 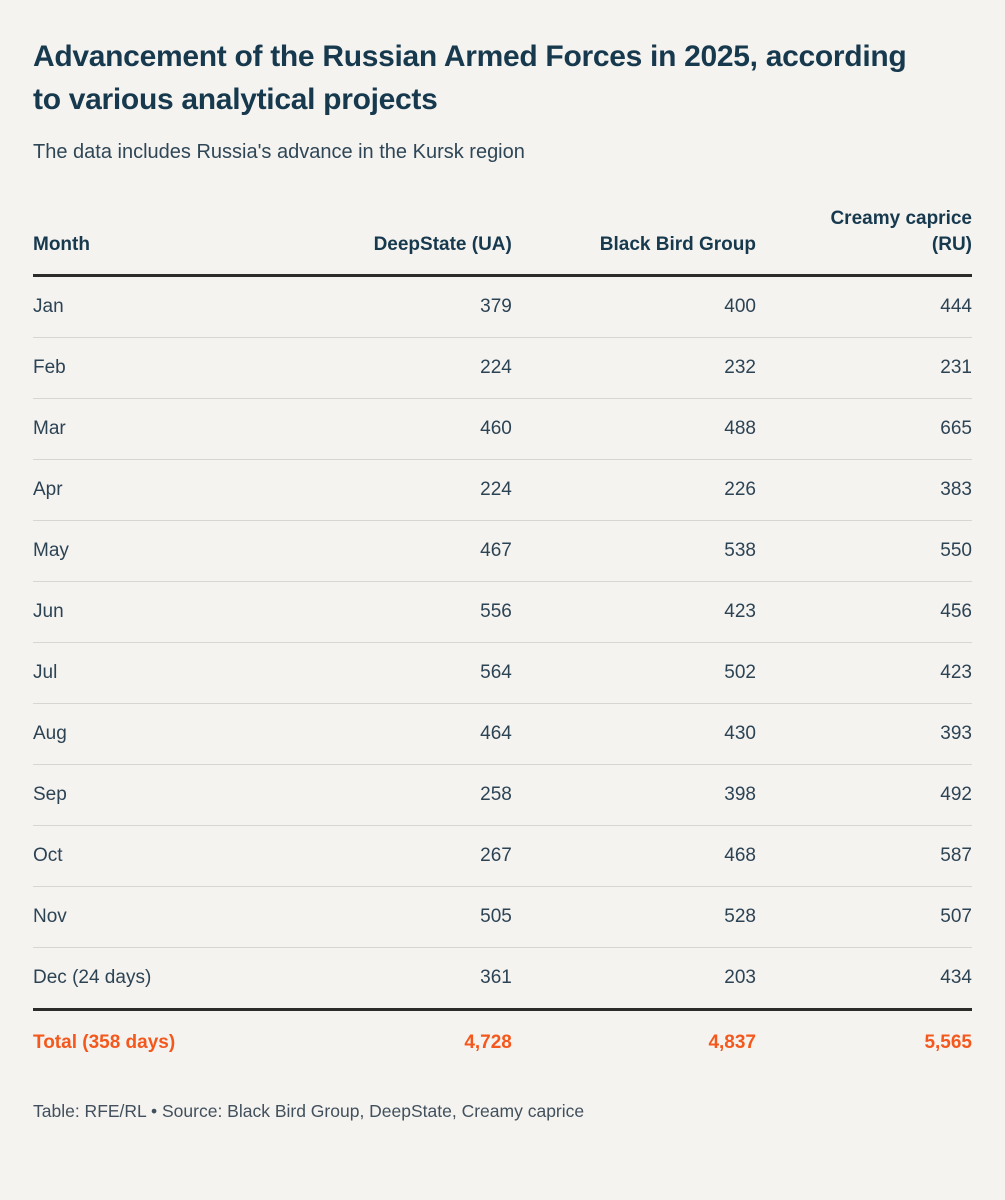 I want to click on total-value-creamycaprice: 5,565, so click(x=948, y=1042).